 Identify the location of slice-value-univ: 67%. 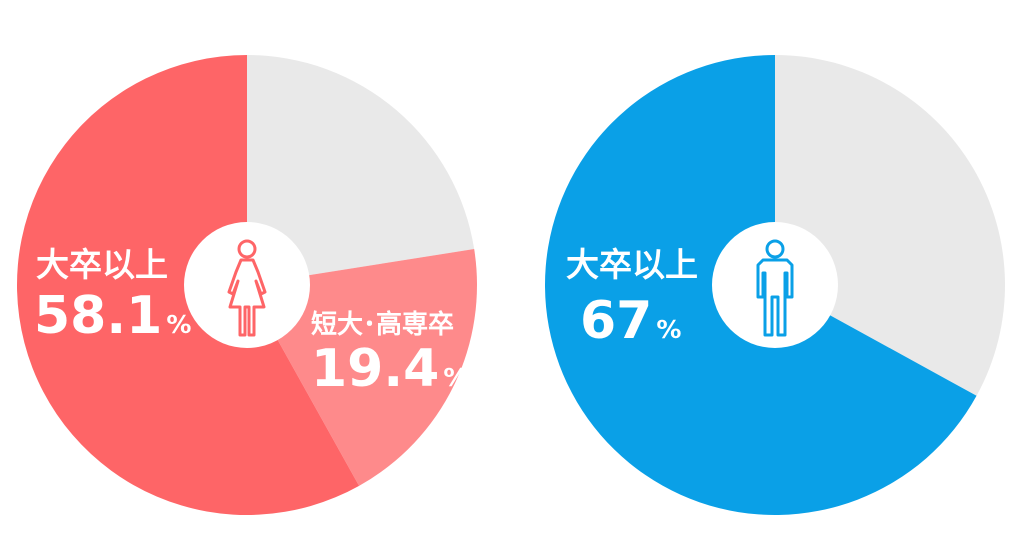
(630, 321).